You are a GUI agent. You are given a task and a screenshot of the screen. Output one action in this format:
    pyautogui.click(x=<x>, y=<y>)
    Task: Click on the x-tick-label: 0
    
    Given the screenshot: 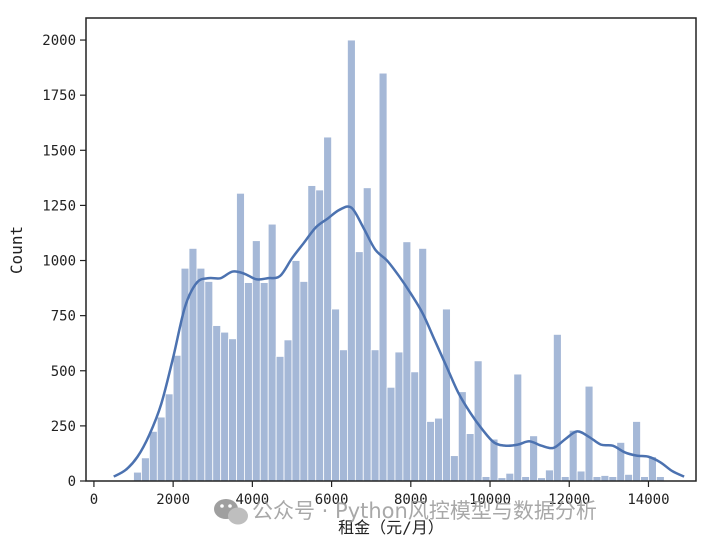 What is the action you would take?
    pyautogui.click(x=94, y=500)
    